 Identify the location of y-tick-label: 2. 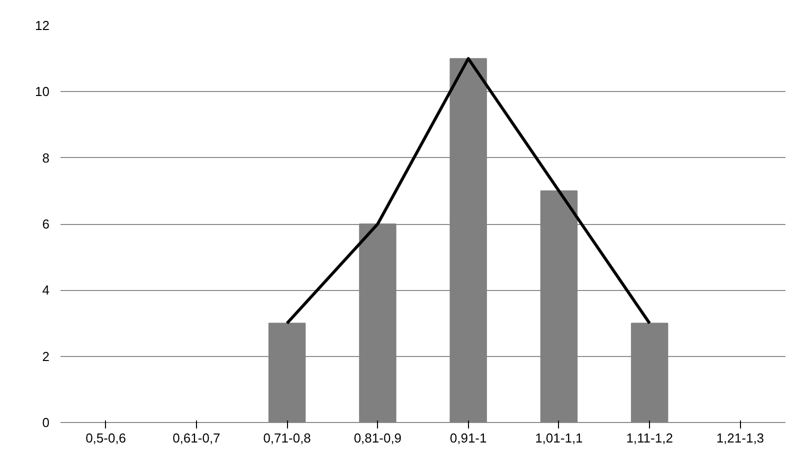
(46, 356).